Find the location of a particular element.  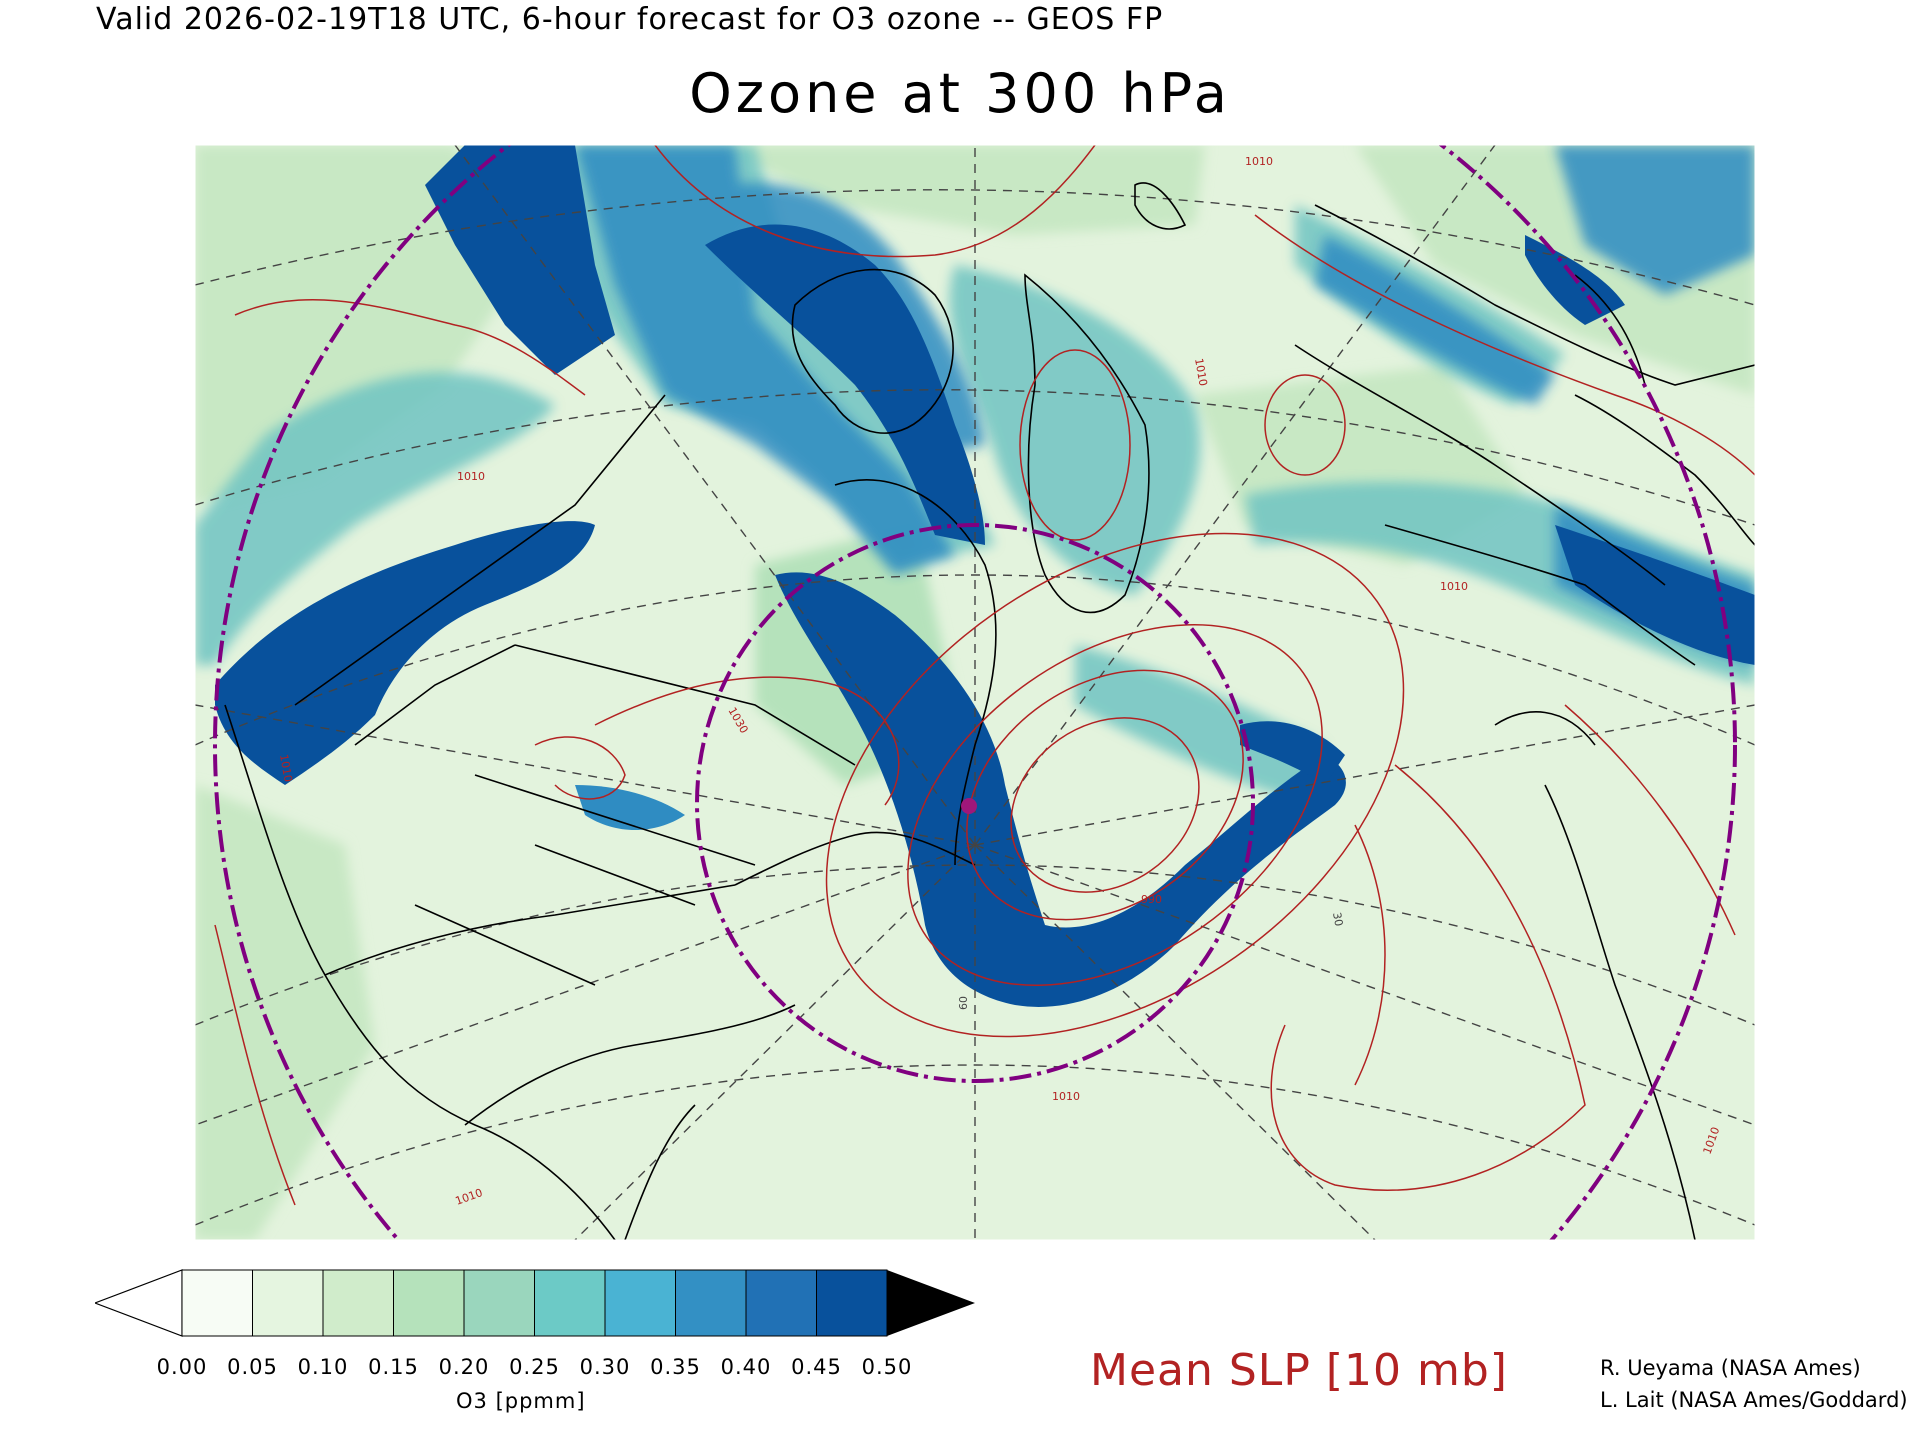

colorbar-tick-label: 0.30 is located at coordinates (605, 1367).